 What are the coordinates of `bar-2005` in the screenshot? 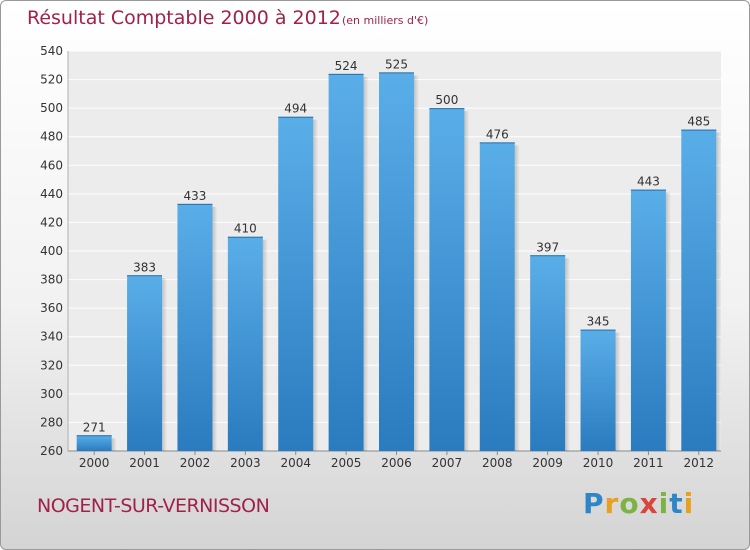 It's located at (346, 262).